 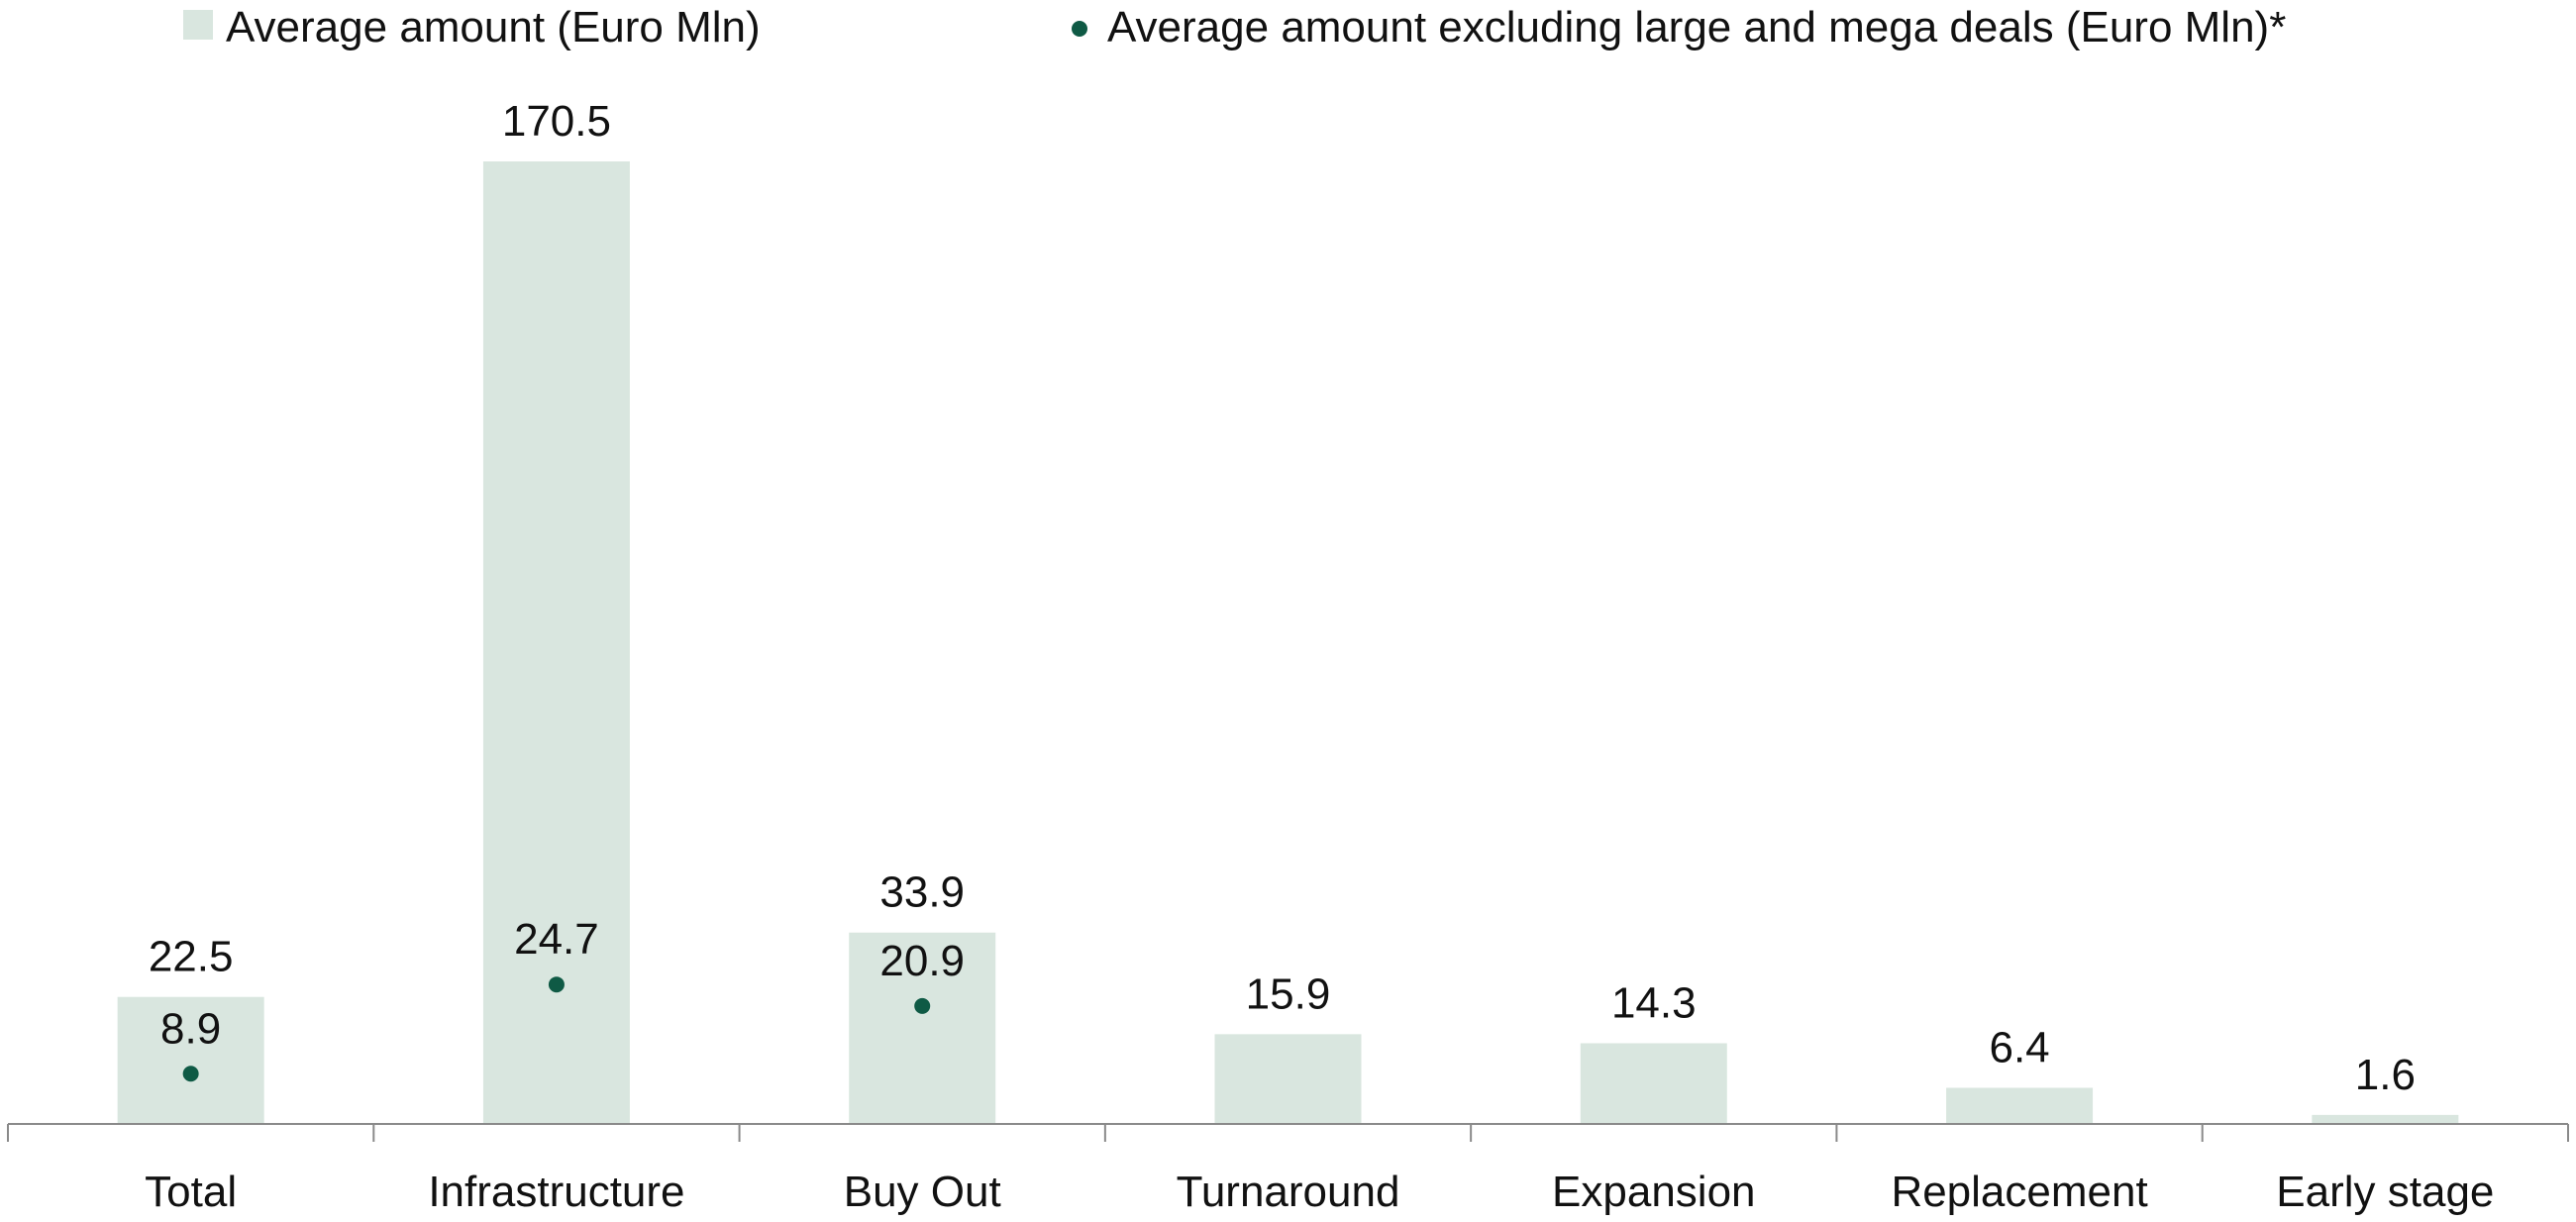 I want to click on bar-value-label-1: 170.5, so click(x=556, y=121).